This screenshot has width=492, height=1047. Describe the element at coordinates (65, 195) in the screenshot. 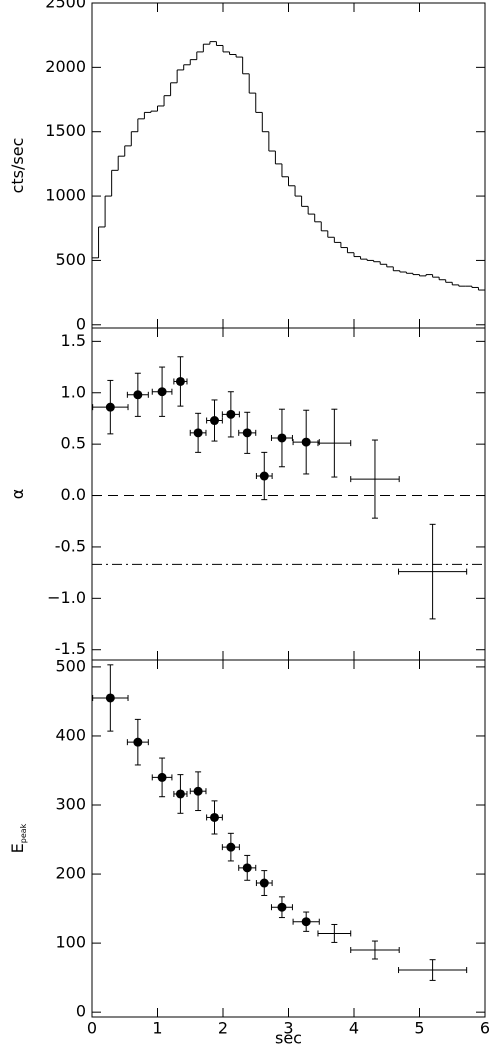

I see `y-tick-label: 1000` at that location.